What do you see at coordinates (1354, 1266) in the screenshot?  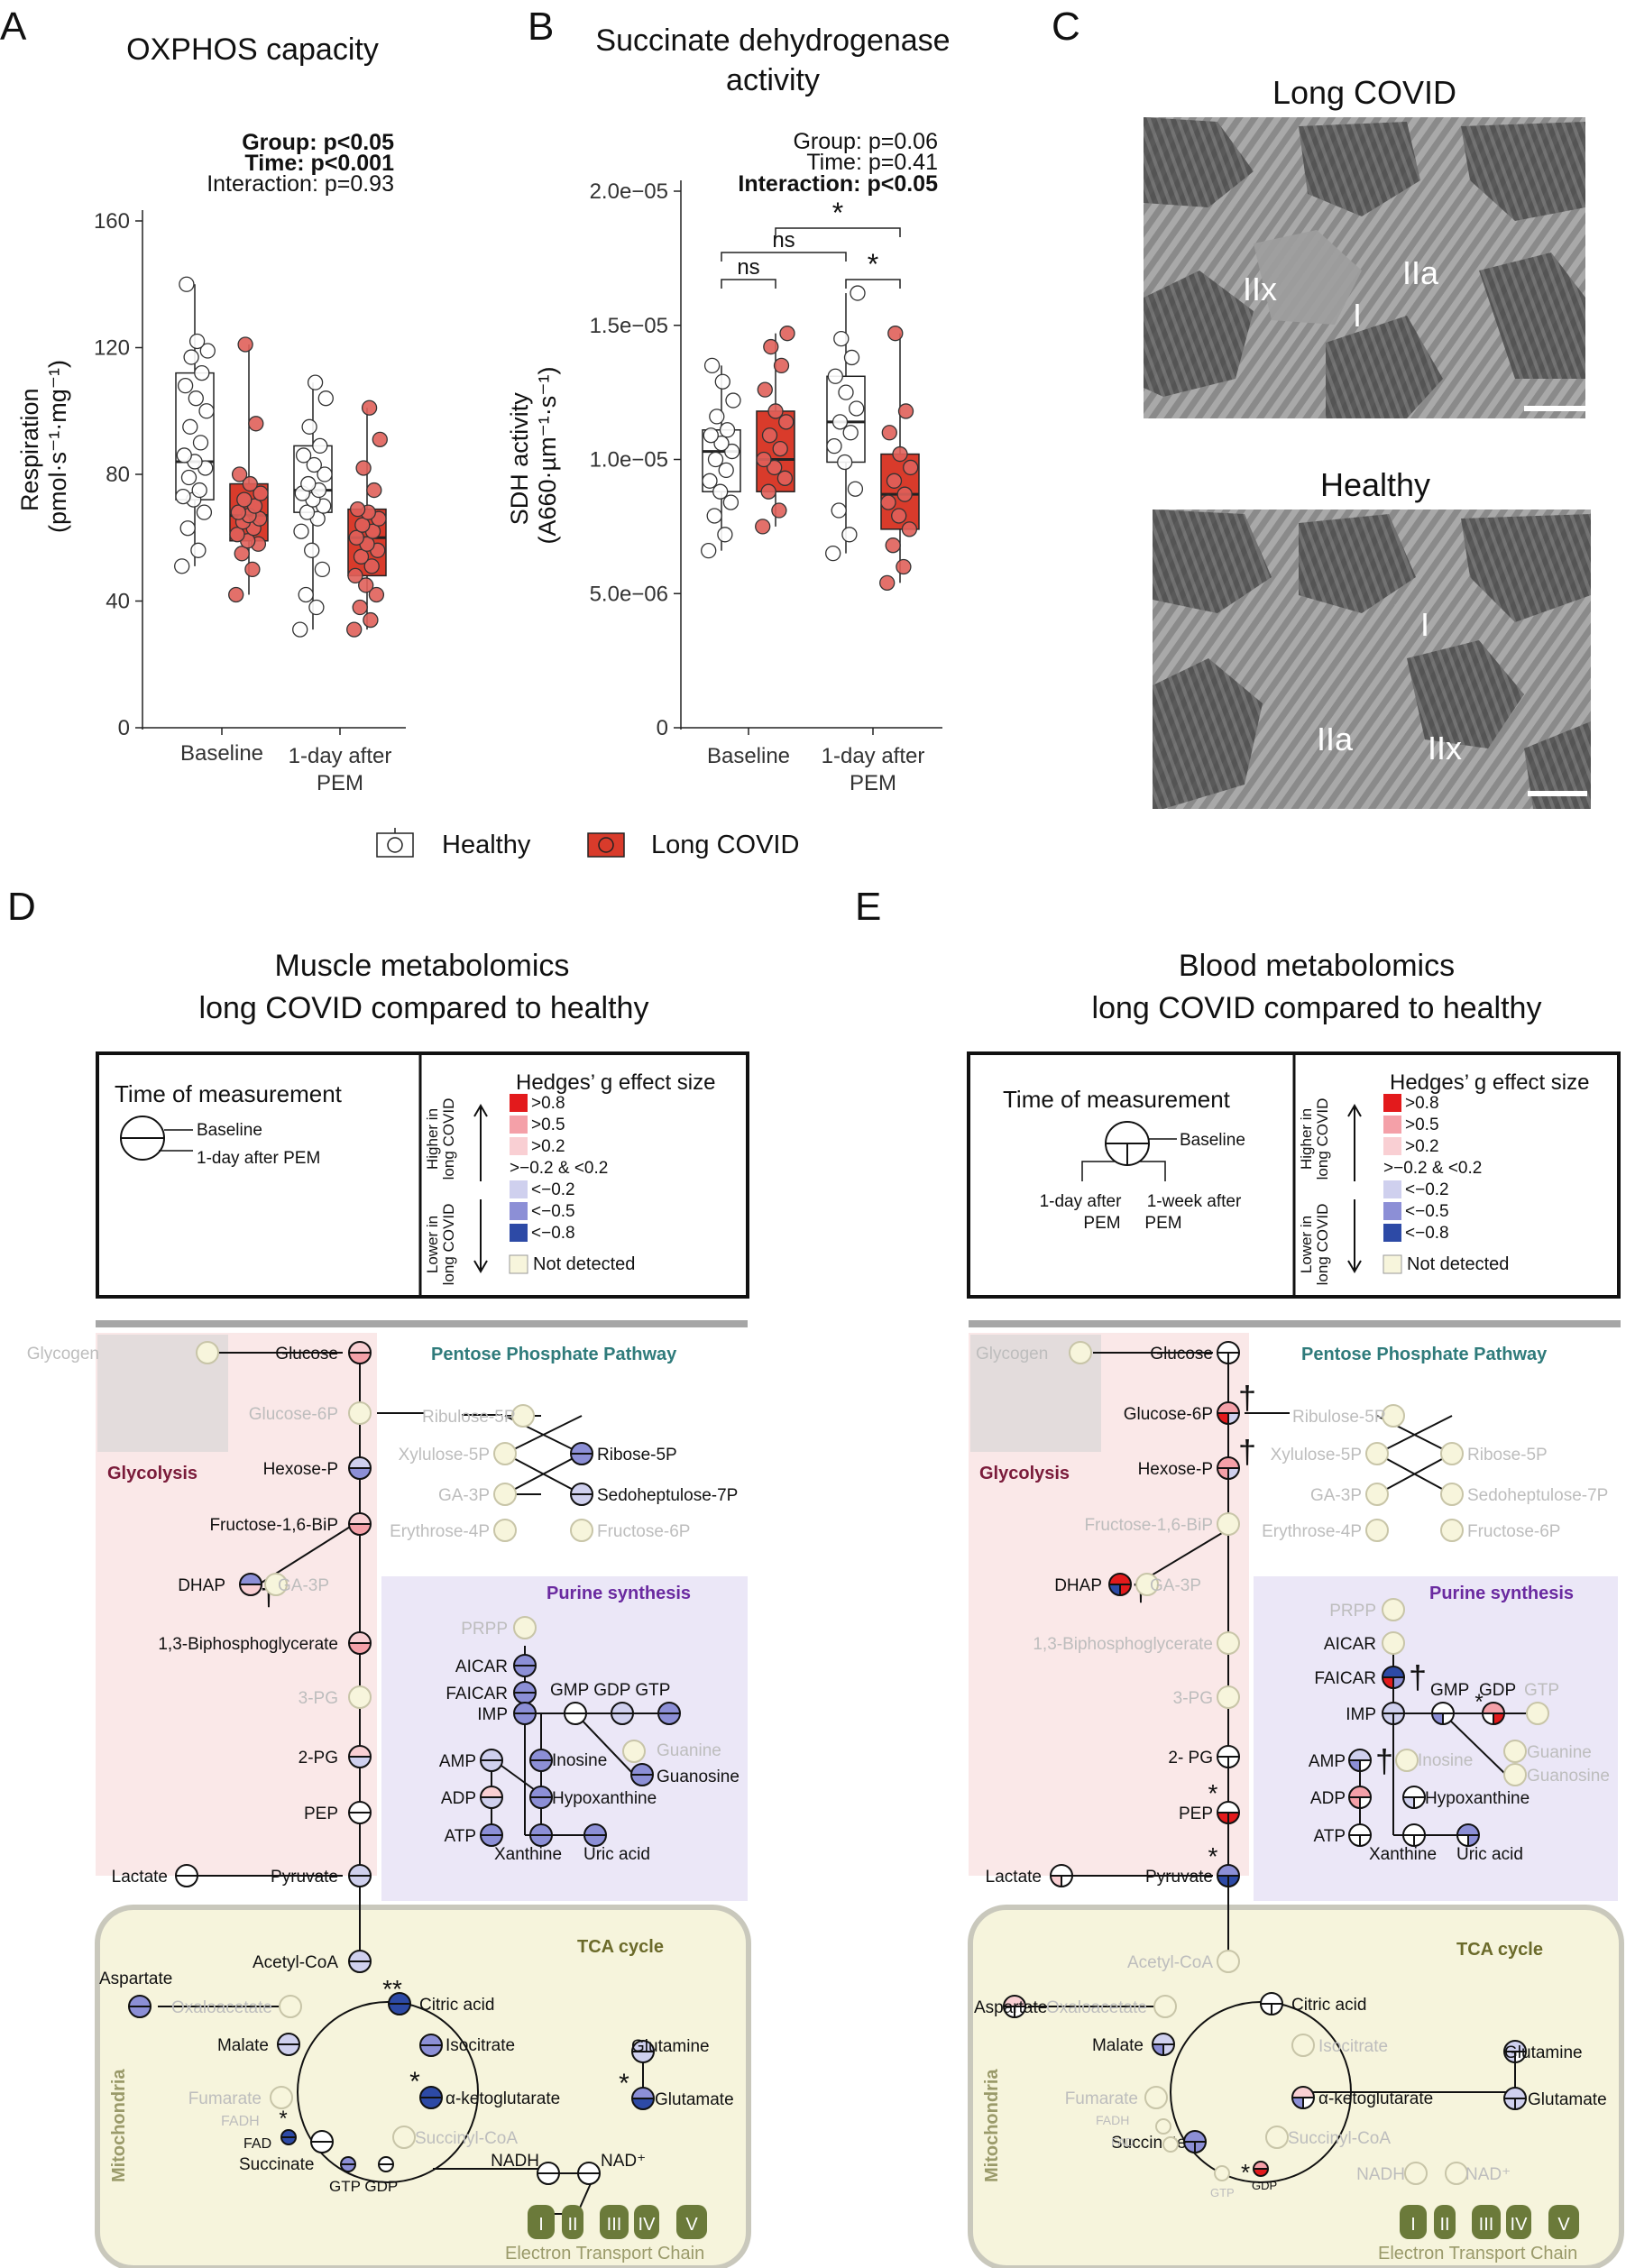 I see `down-arrow-head` at bounding box center [1354, 1266].